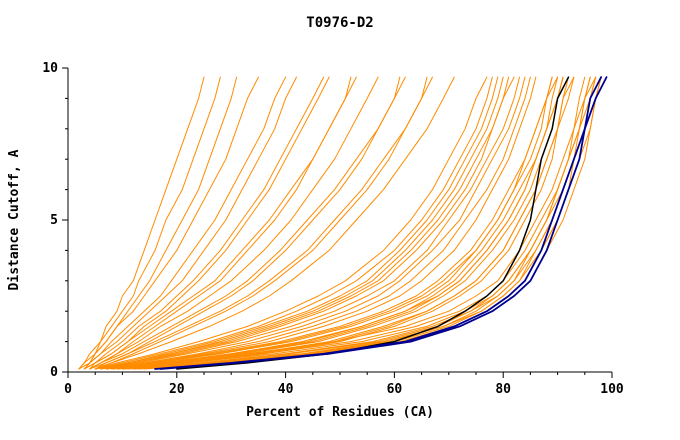 The image size is (680, 440). Describe the element at coordinates (340, 412) in the screenshot. I see `x-axis-label: Percent of Residues (CA)` at that location.